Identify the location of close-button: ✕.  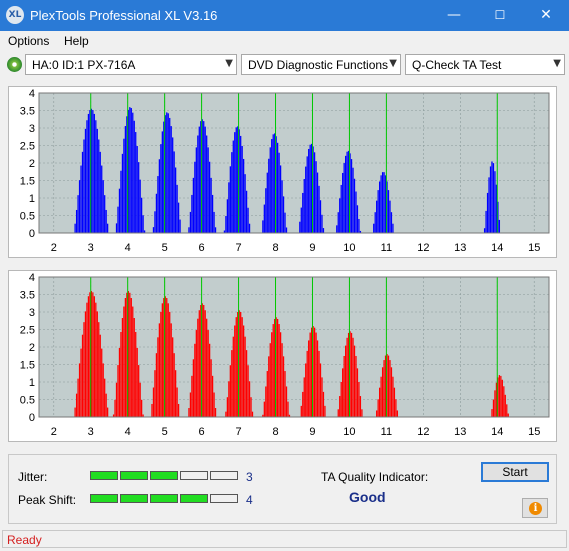
(546, 15).